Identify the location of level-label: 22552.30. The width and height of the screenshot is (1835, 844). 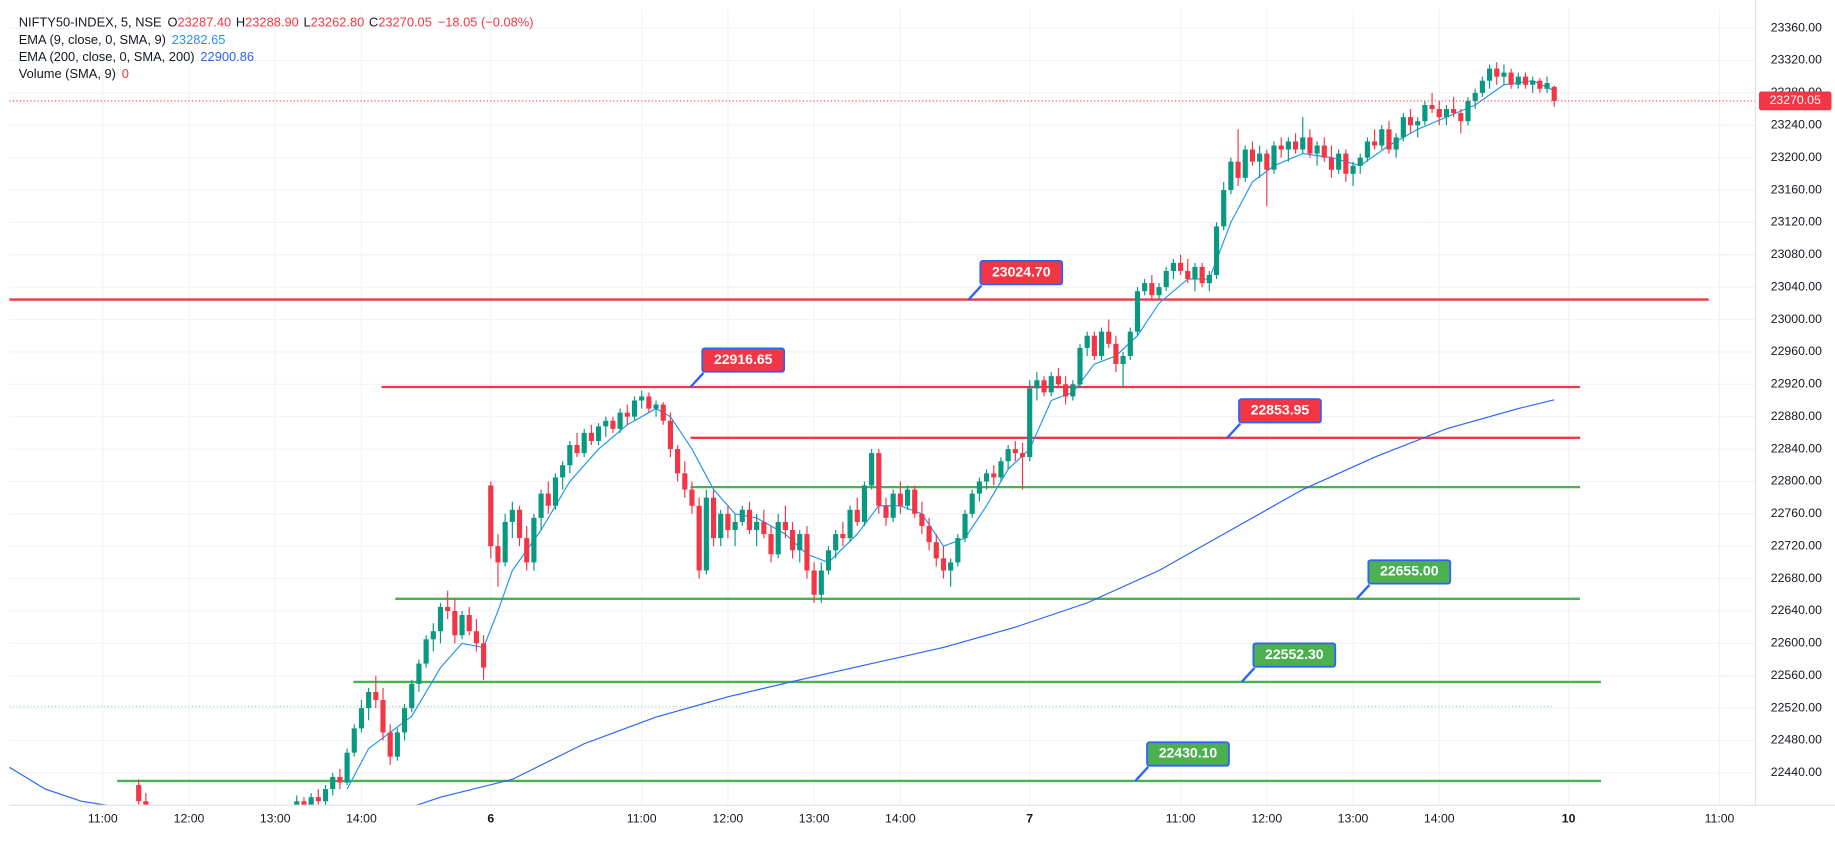
(1294, 654).